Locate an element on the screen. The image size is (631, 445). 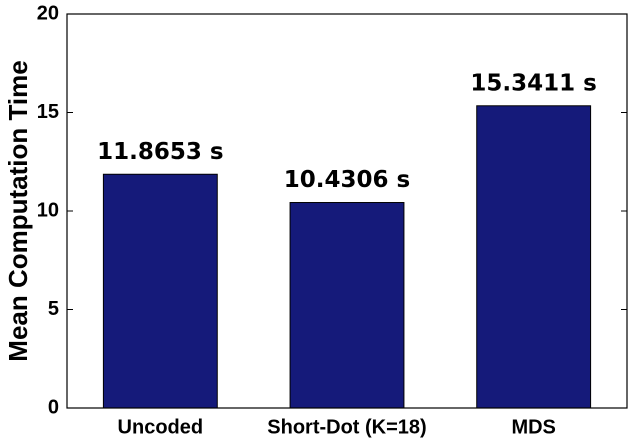
y-axis-label: Mean Computation Time is located at coordinates (18, 210).